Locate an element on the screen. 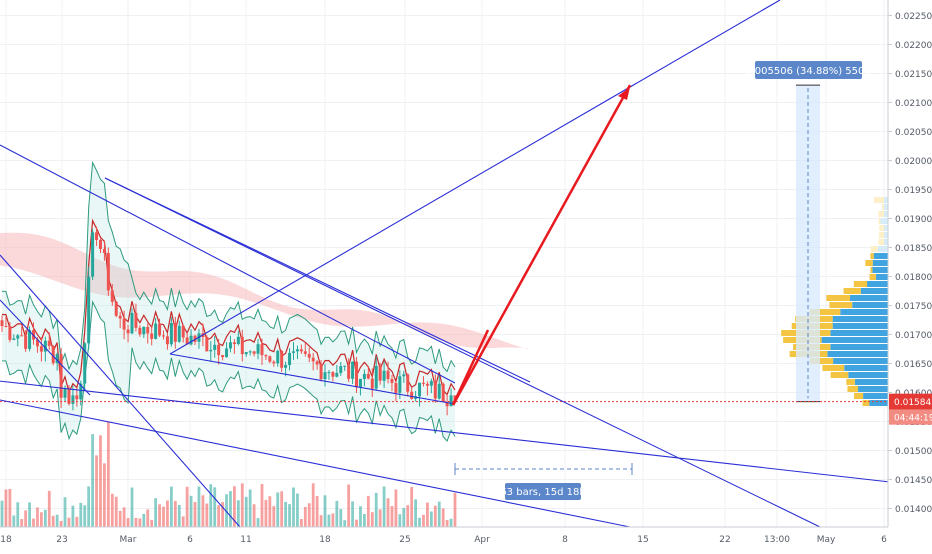 Image resolution: width=932 pixels, height=554 pixels. measure-label: 0.005506 (34.88%) 5506 is located at coordinates (807, 71).